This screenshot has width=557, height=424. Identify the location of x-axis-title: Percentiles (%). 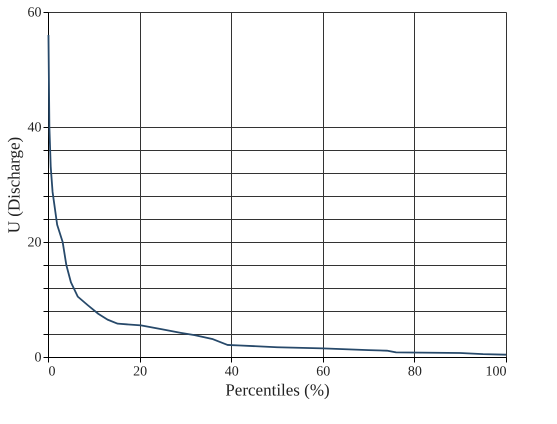
(277, 390).